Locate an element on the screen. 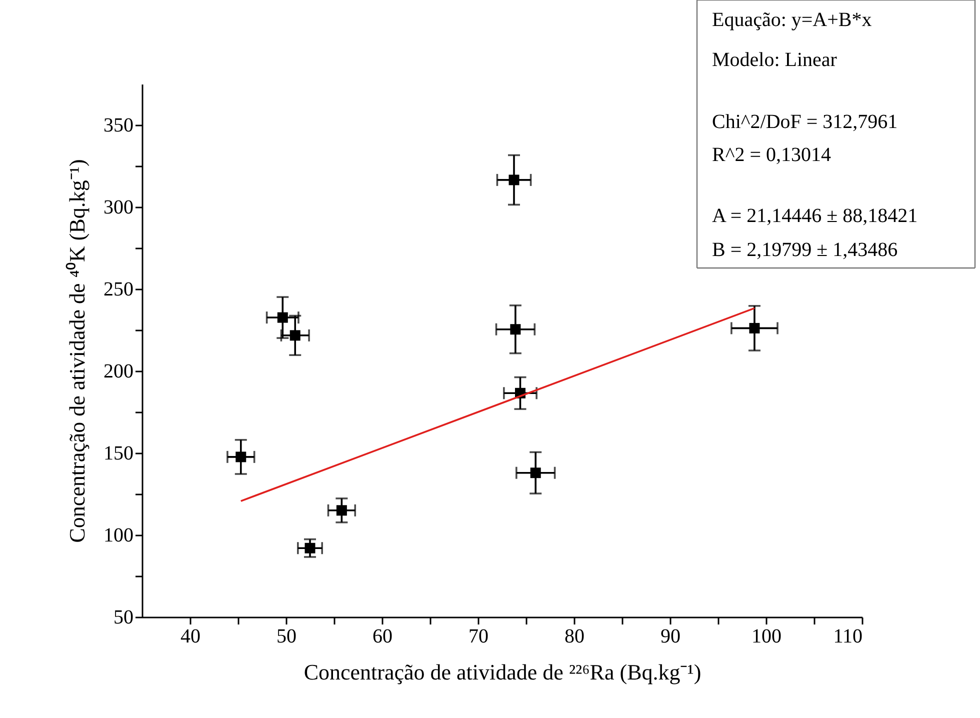 Image resolution: width=980 pixels, height=718 pixels. x-tick-label: 80 is located at coordinates (574, 637).